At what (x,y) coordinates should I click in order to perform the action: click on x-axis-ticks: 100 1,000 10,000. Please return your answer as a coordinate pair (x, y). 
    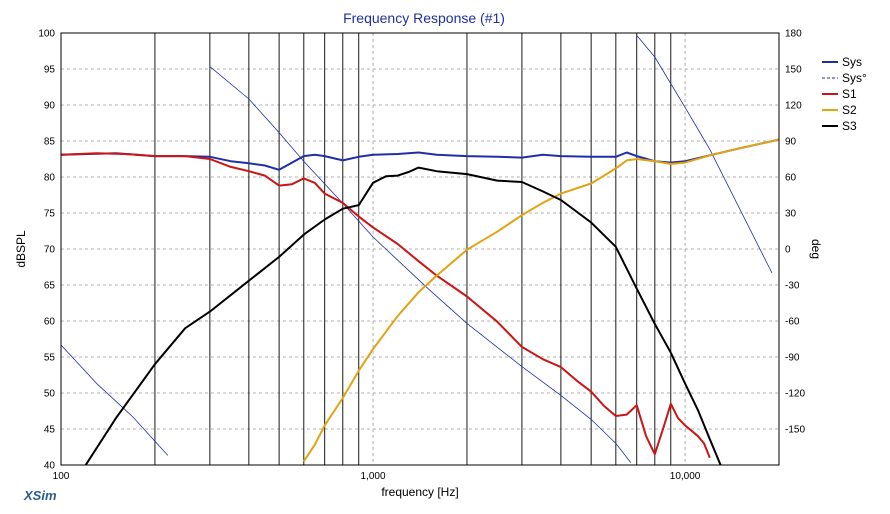
    Looking at the image, I should click on (377, 476).